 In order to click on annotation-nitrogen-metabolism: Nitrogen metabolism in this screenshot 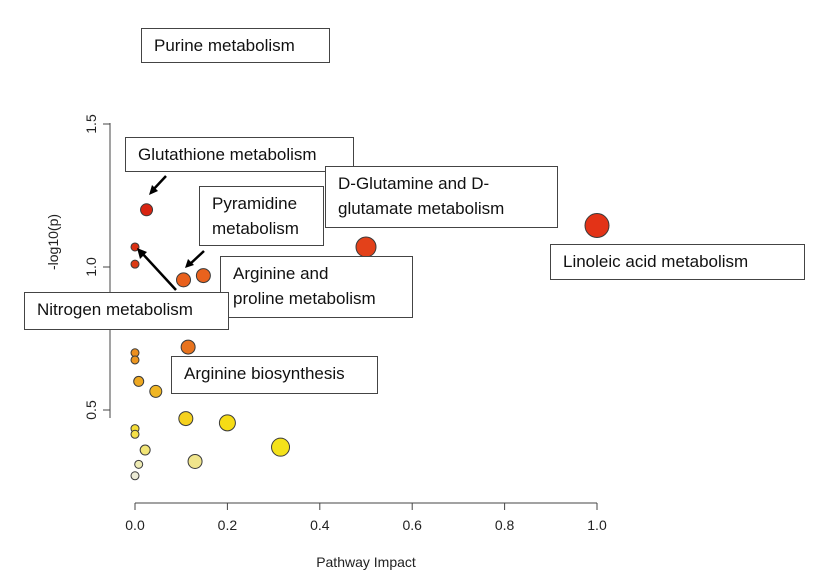, I will do `click(126, 311)`.